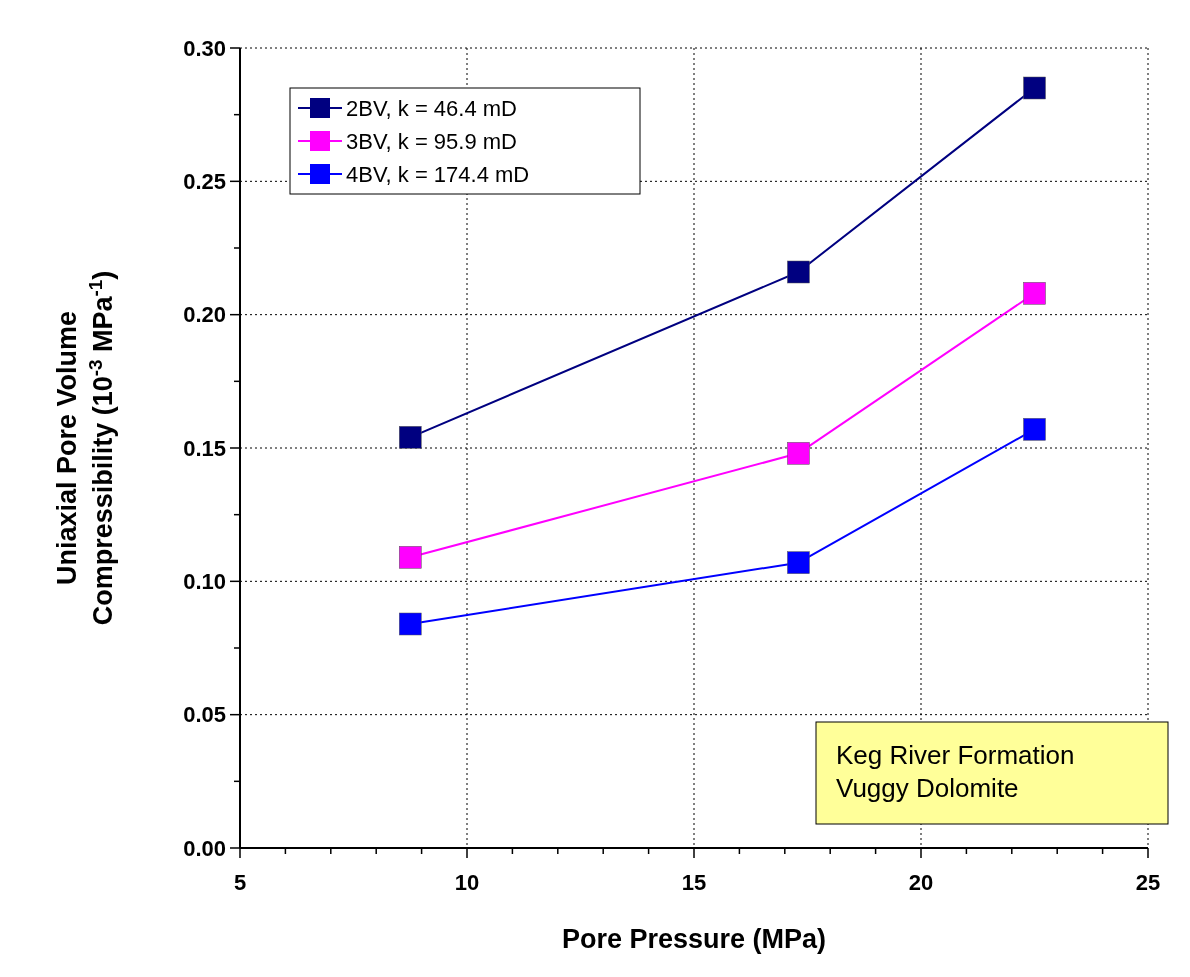 This screenshot has height=977, width=1190. Describe the element at coordinates (694, 939) in the screenshot. I see `x-axis-title: Pore Pressure (MPa)` at that location.